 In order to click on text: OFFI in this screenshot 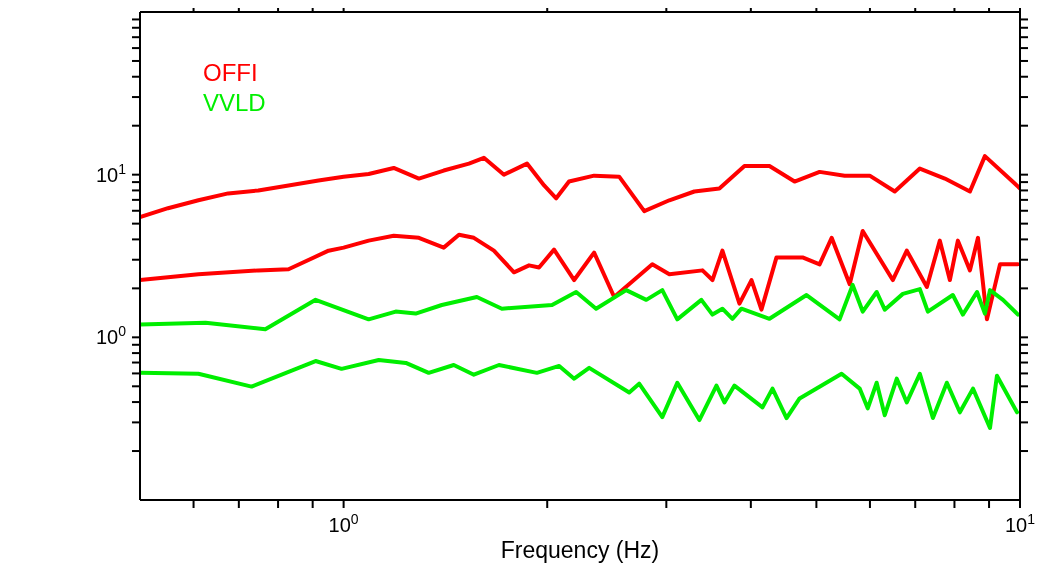, I will do `click(231, 73)`.